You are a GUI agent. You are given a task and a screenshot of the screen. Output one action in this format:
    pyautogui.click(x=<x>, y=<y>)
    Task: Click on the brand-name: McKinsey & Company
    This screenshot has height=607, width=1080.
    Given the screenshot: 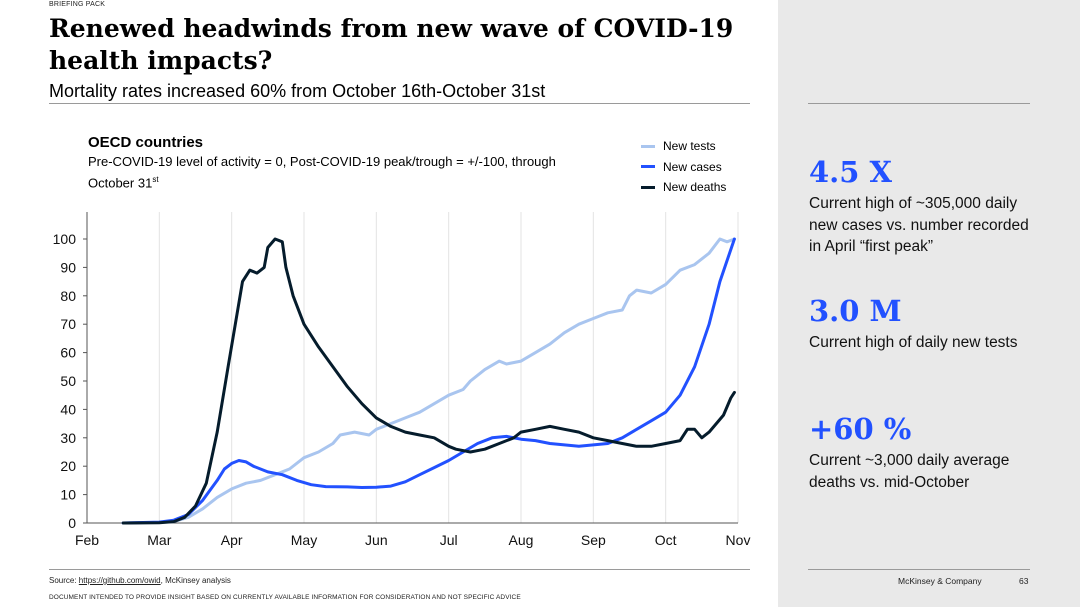 What is the action you would take?
    pyautogui.click(x=940, y=581)
    